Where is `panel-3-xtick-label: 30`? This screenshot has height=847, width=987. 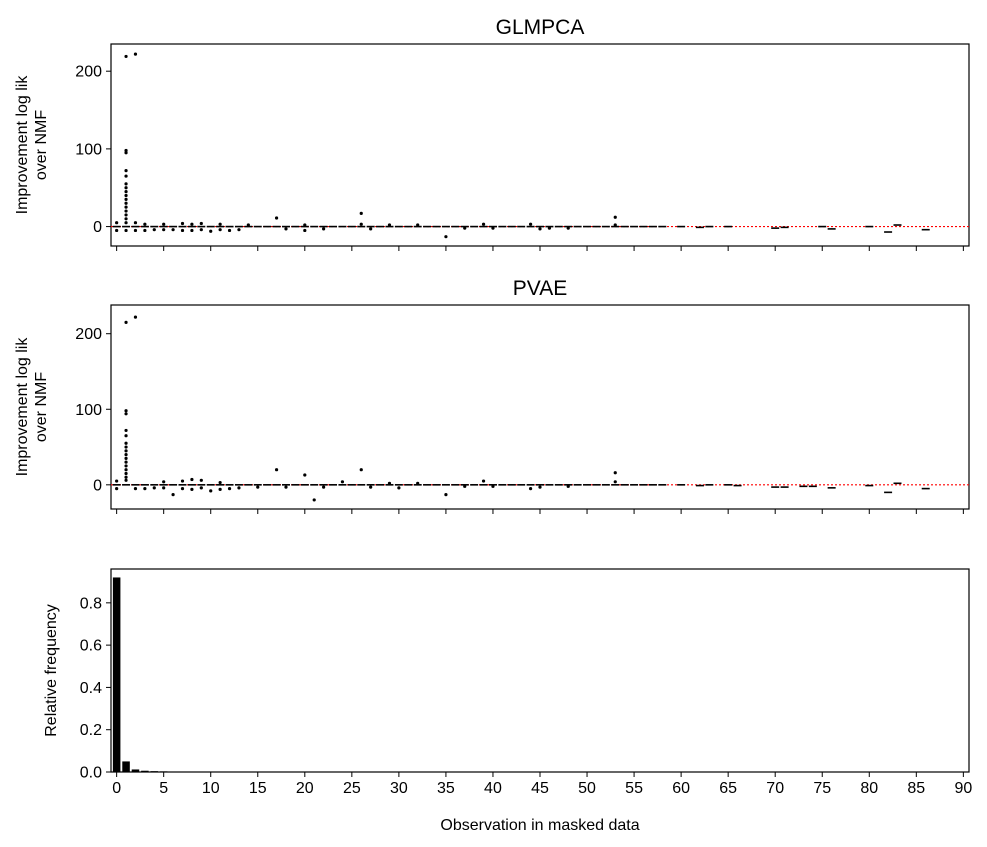 panel-3-xtick-label: 30 is located at coordinates (399, 788).